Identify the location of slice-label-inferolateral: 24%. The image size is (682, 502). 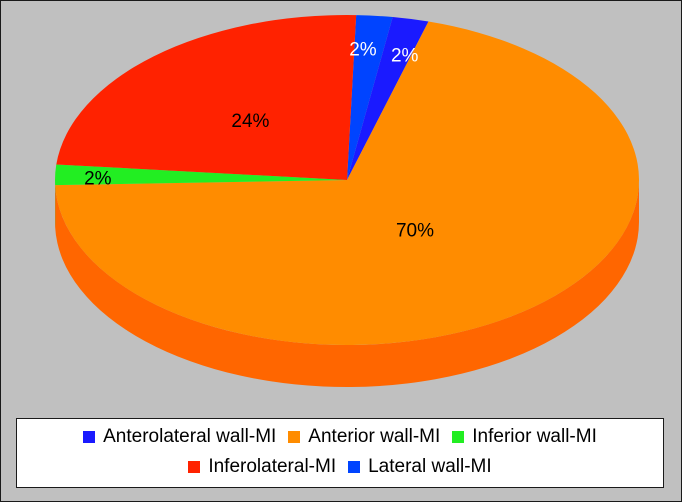
(250, 121).